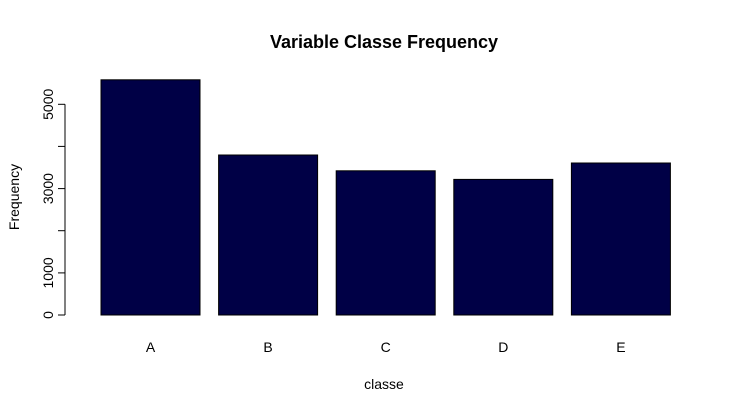  What do you see at coordinates (384, 42) in the screenshot?
I see `chart-title: Variable Classe Frequency` at bounding box center [384, 42].